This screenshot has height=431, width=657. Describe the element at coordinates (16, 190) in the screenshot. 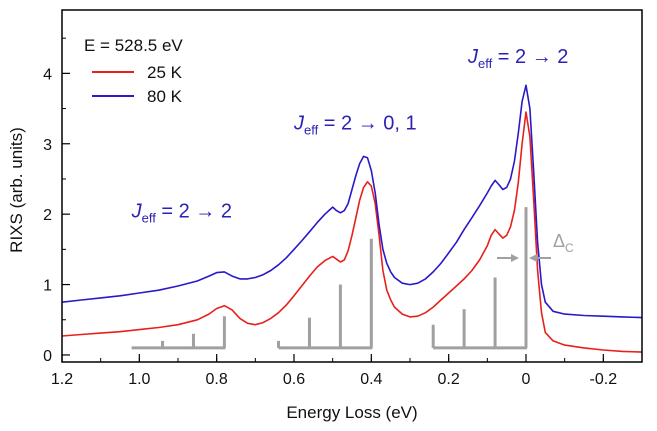

I see `y-axis-title: RIXS (arb. units)` at that location.